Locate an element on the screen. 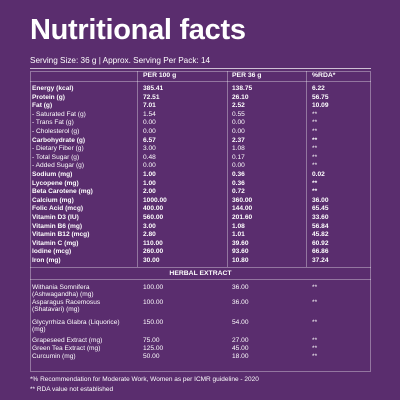  value-per-36g: 1.01 is located at coordinates (238, 235).